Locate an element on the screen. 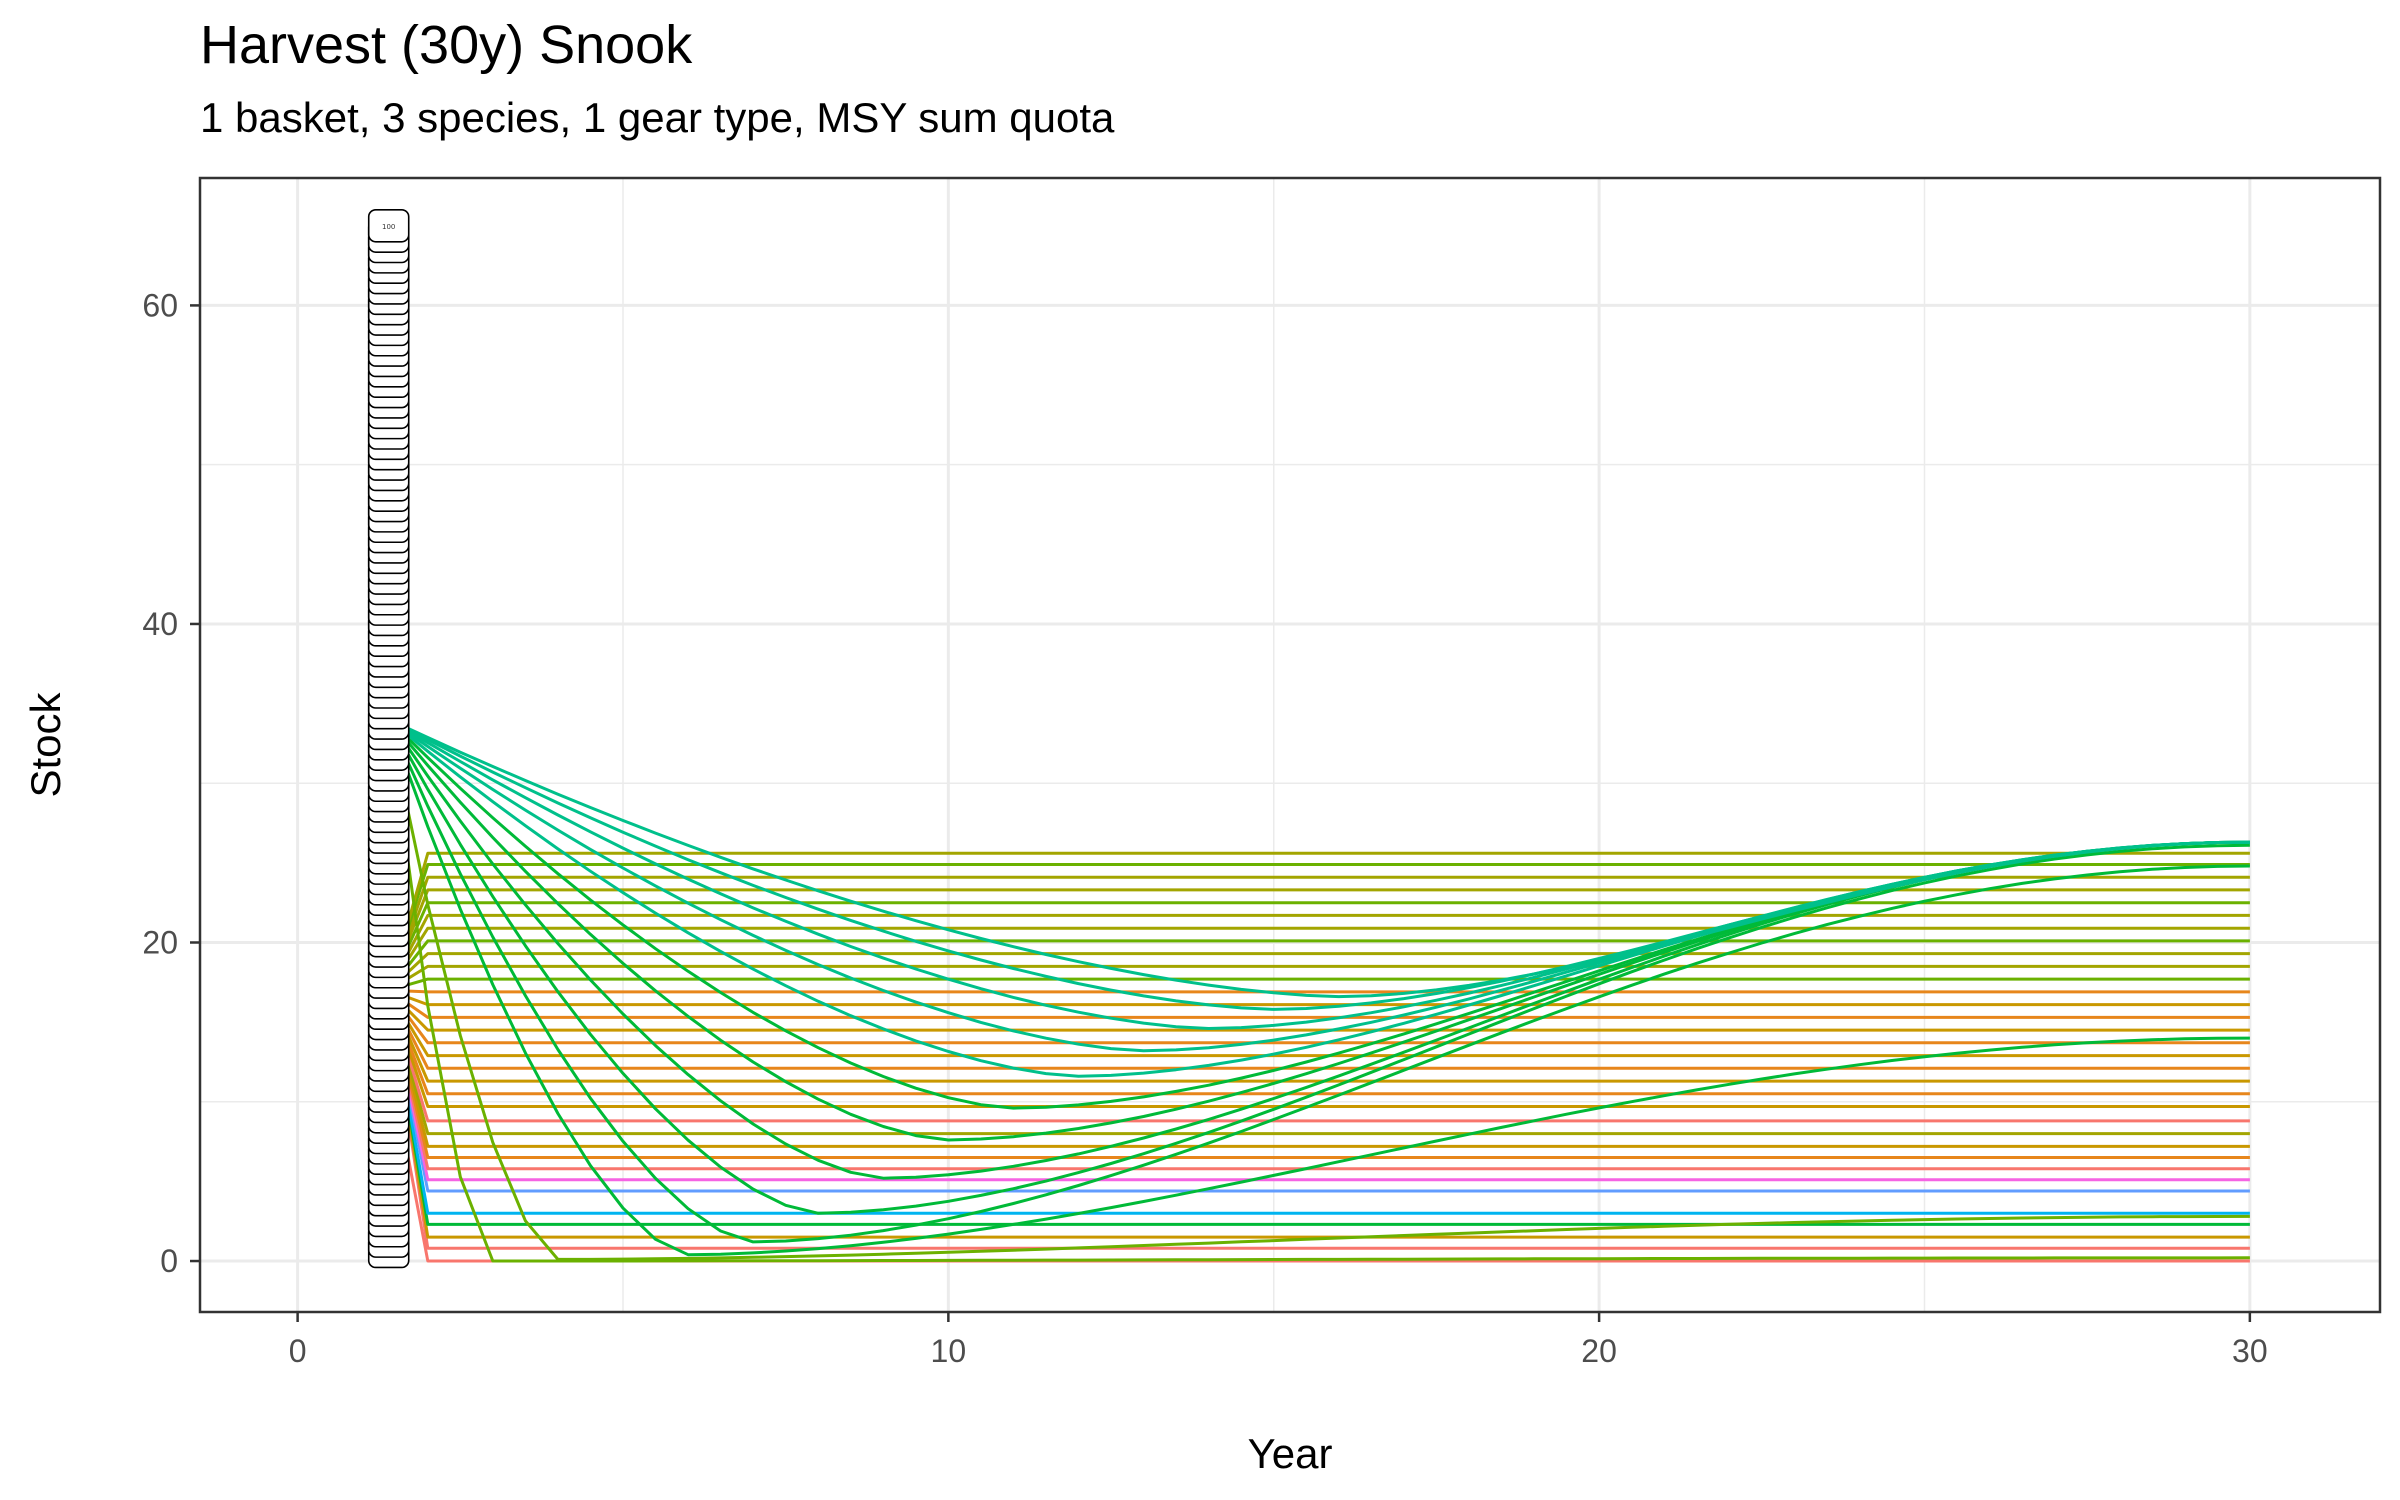  start-value-label is located at coordinates (388, 225).